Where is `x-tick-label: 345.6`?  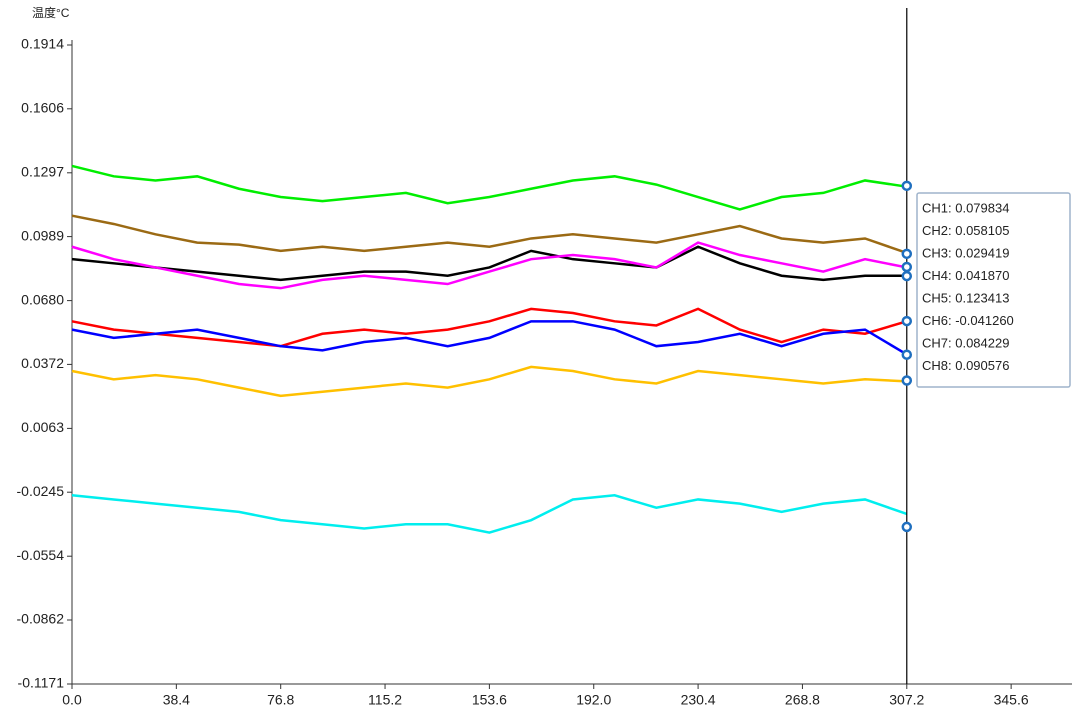
x-tick-label: 345.6 is located at coordinates (1011, 700).